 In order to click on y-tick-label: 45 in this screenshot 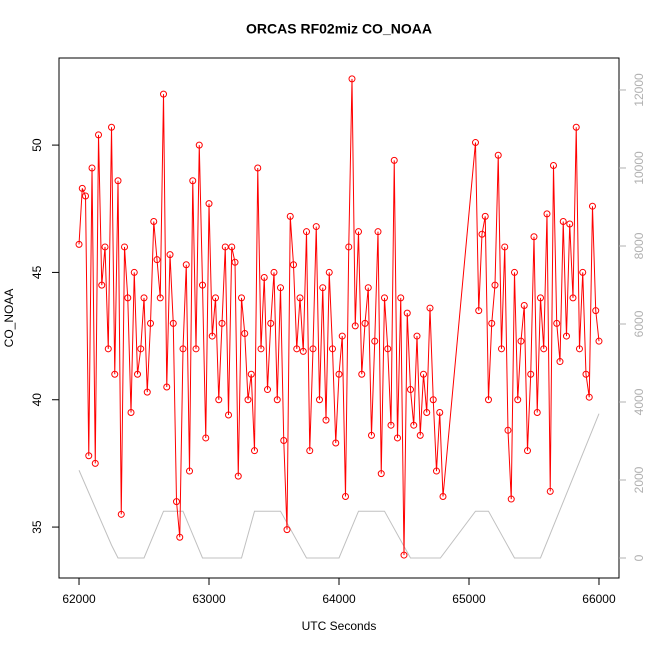, I will do `click(37, 272)`.